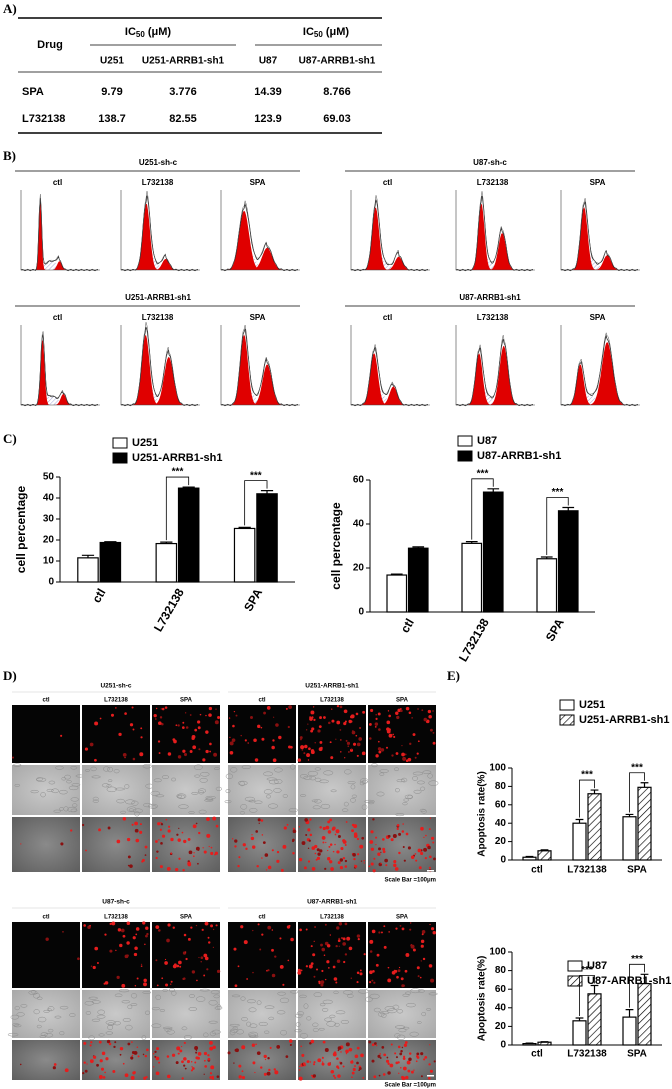  Describe the element at coordinates (501, 786) in the screenshot. I see `y-tick-label: 80` at that location.